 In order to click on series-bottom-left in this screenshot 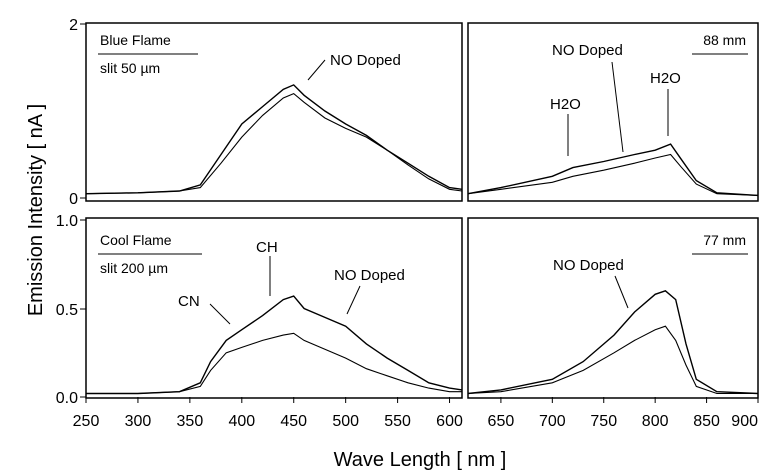, I will do `click(274, 345)`.